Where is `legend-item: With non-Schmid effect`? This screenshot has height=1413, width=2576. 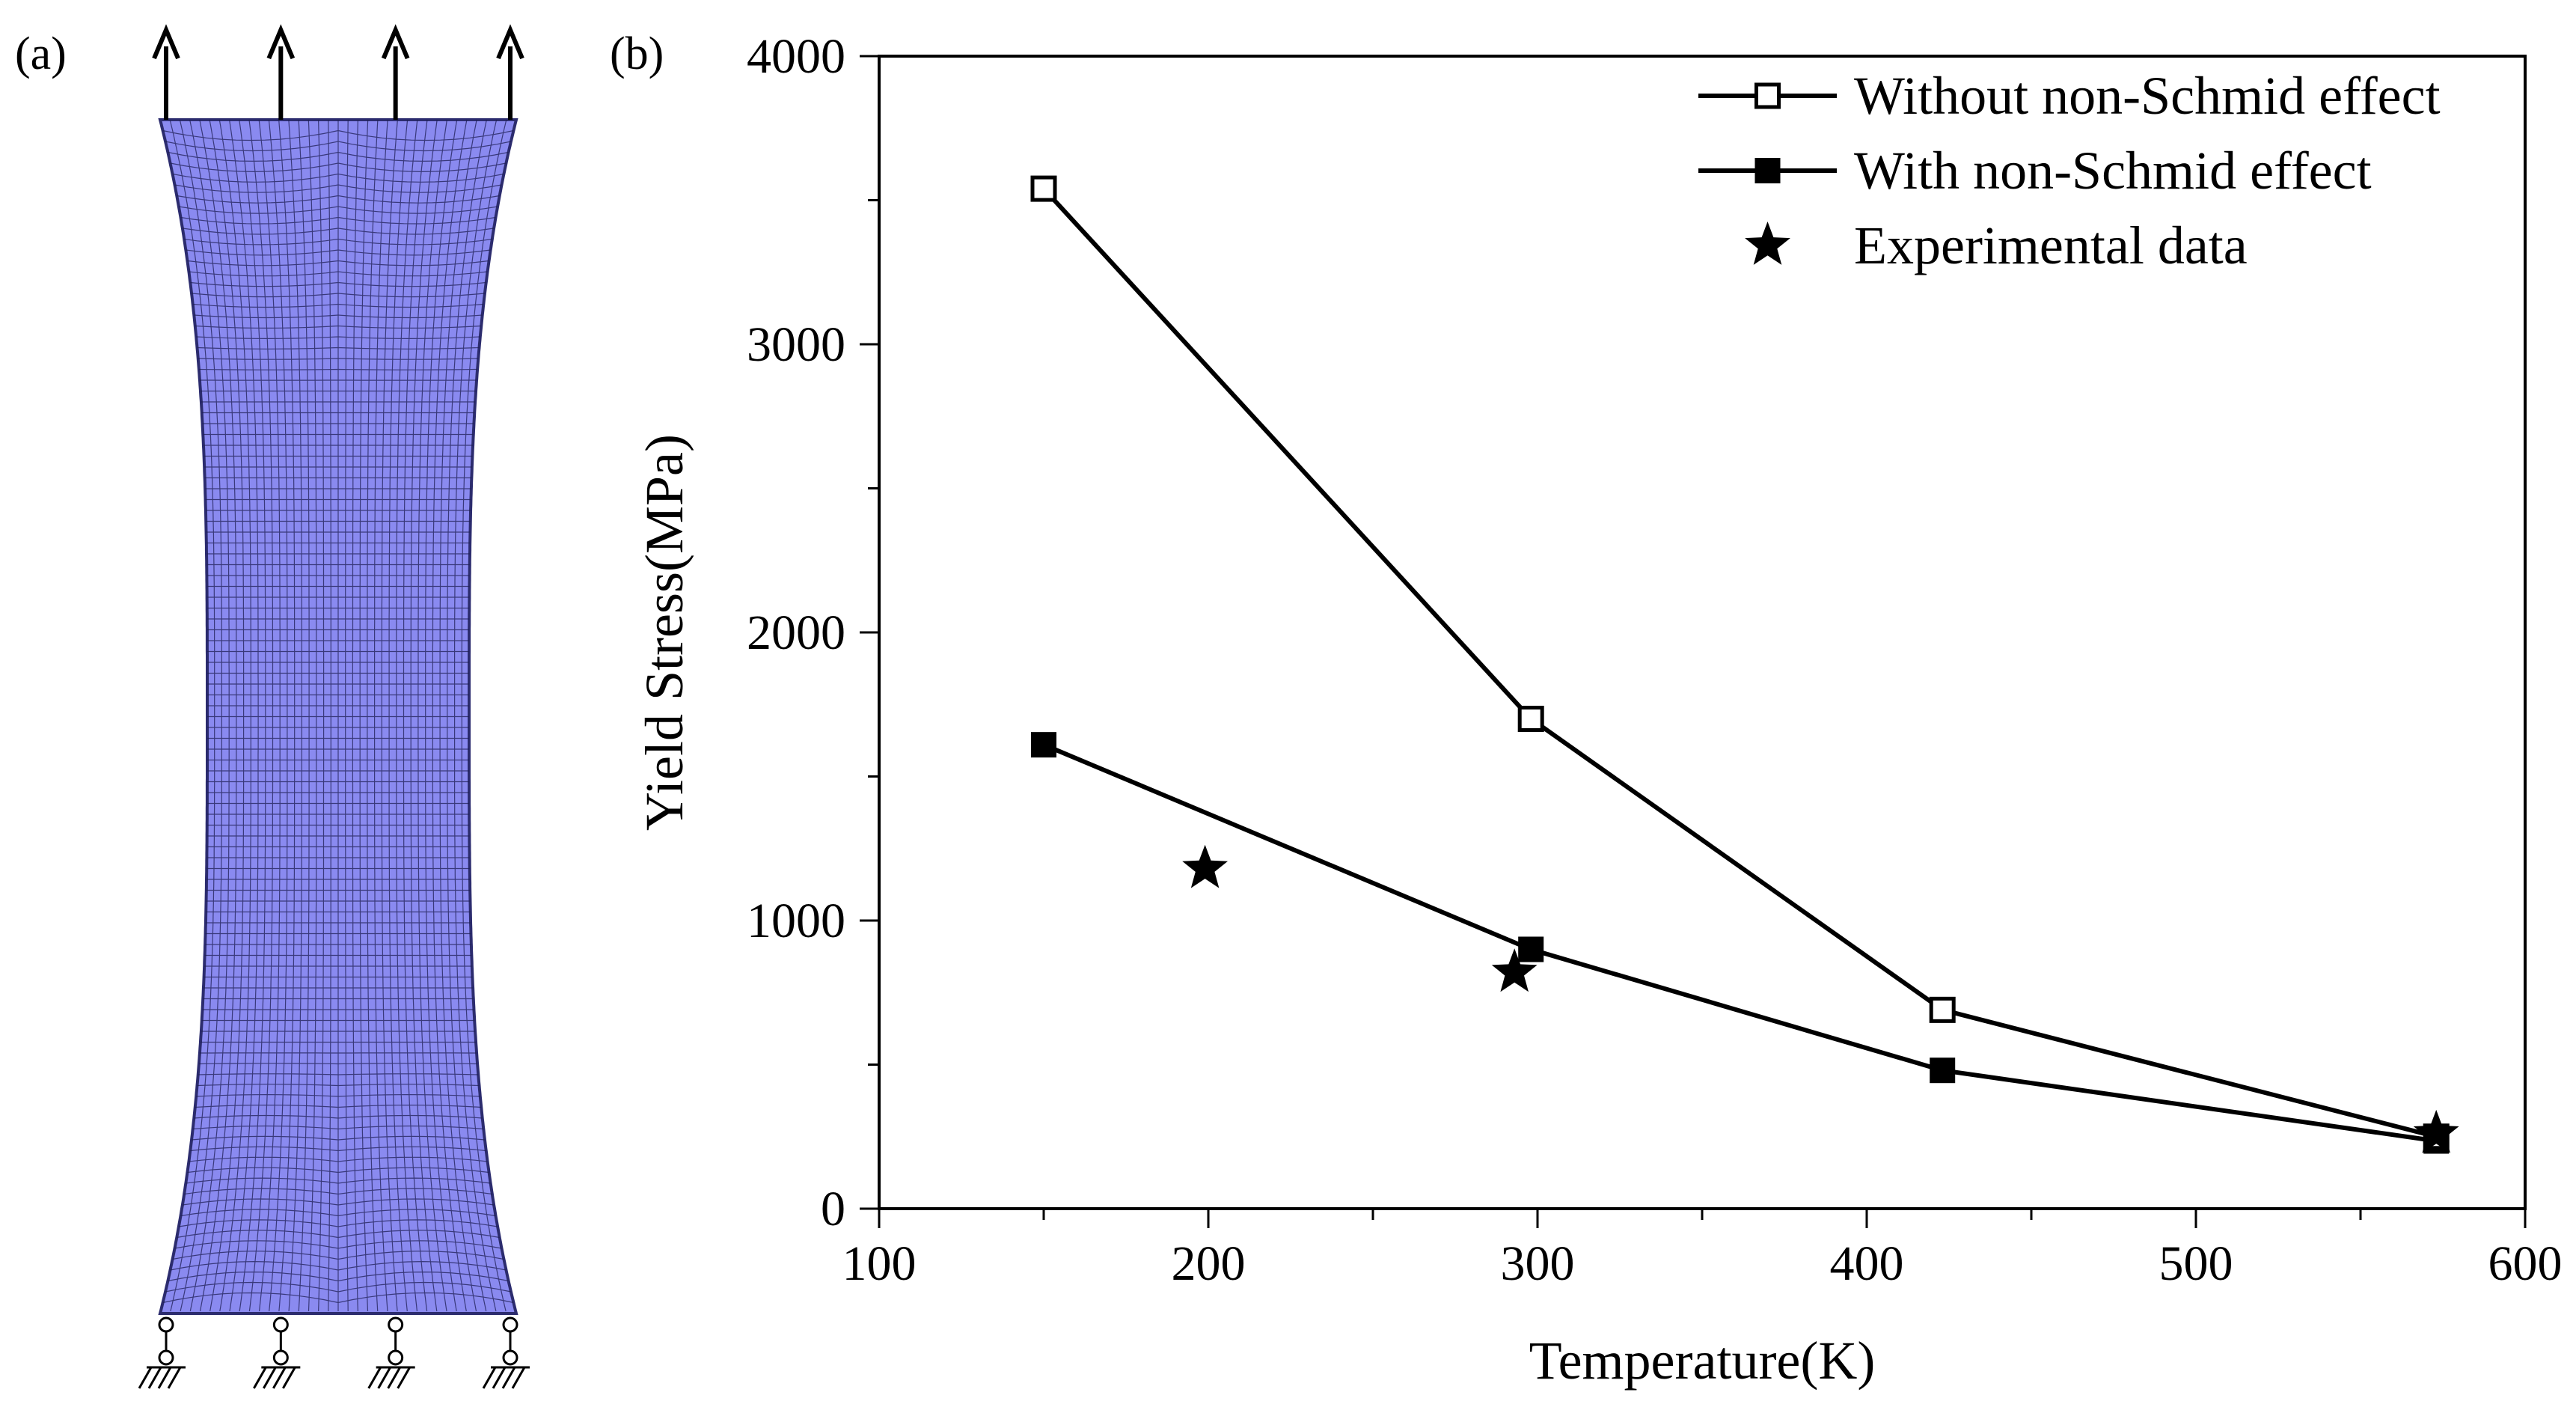 legend-item: With non-Schmid effect is located at coordinates (2035, 171).